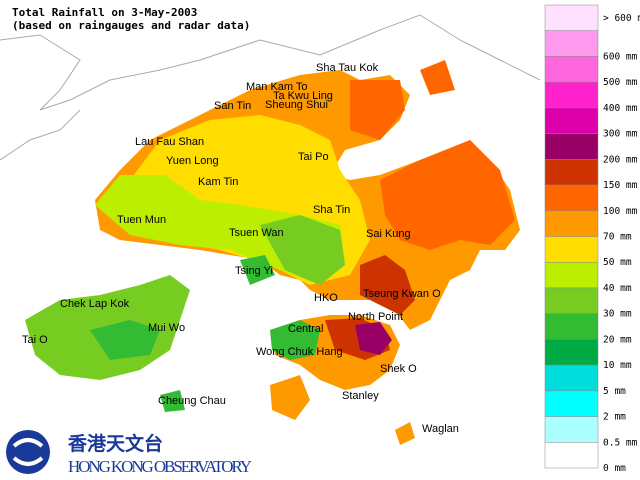 The image size is (640, 480). I want to click on legend-label: 40 mm, so click(617, 288).